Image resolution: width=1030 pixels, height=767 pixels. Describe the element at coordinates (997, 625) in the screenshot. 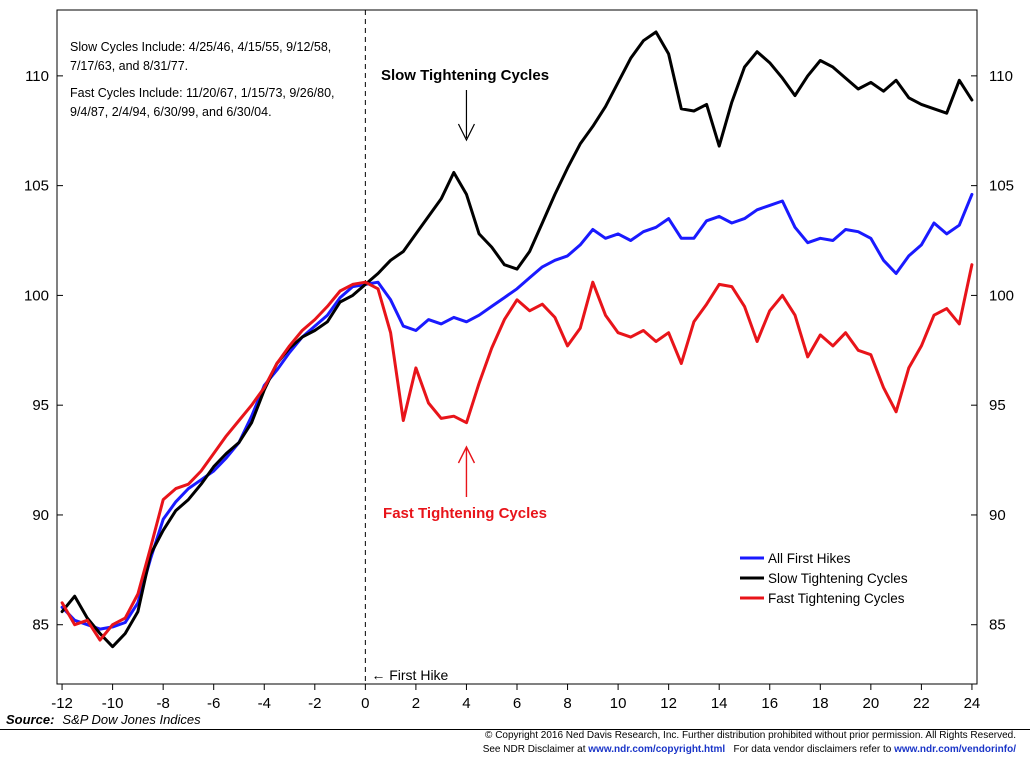

I see `y-tick-label-right: 85` at that location.